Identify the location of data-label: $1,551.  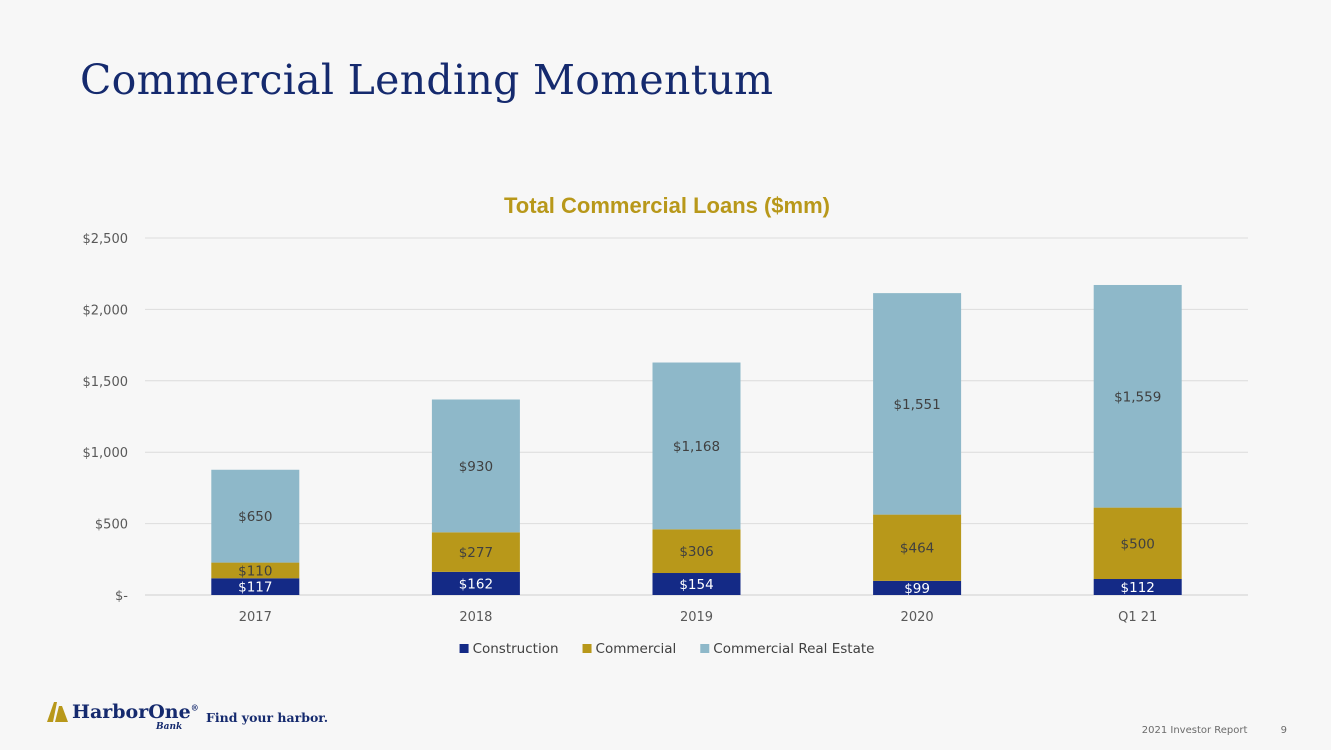
(916, 405).